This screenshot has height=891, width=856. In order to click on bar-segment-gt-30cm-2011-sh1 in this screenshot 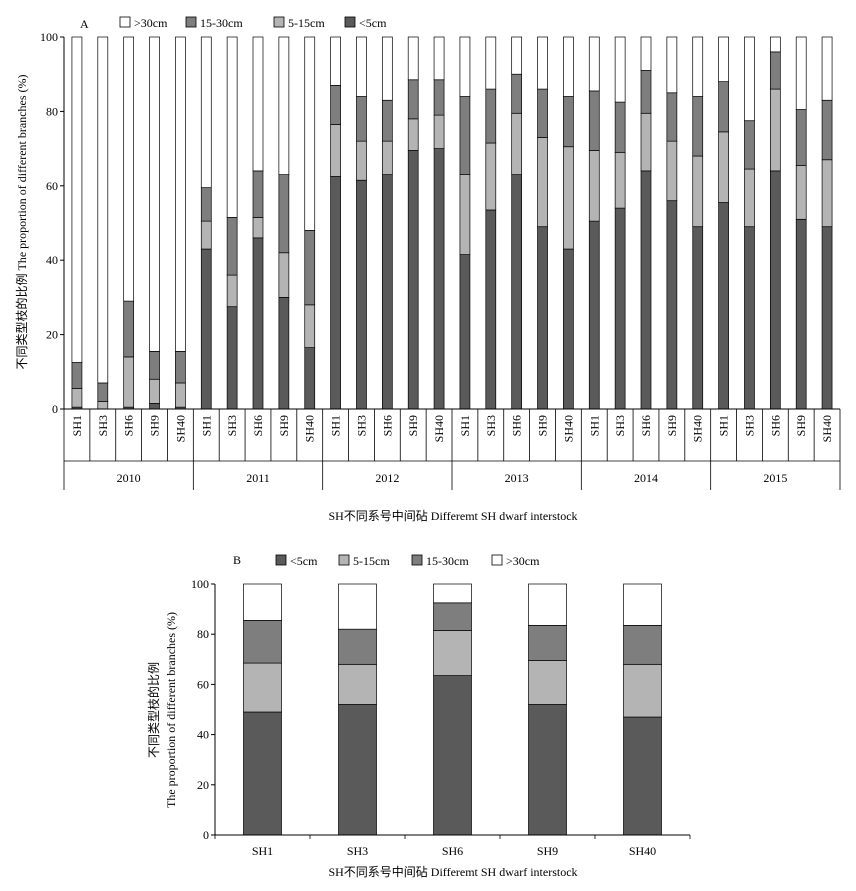, I will do `click(206, 112)`.